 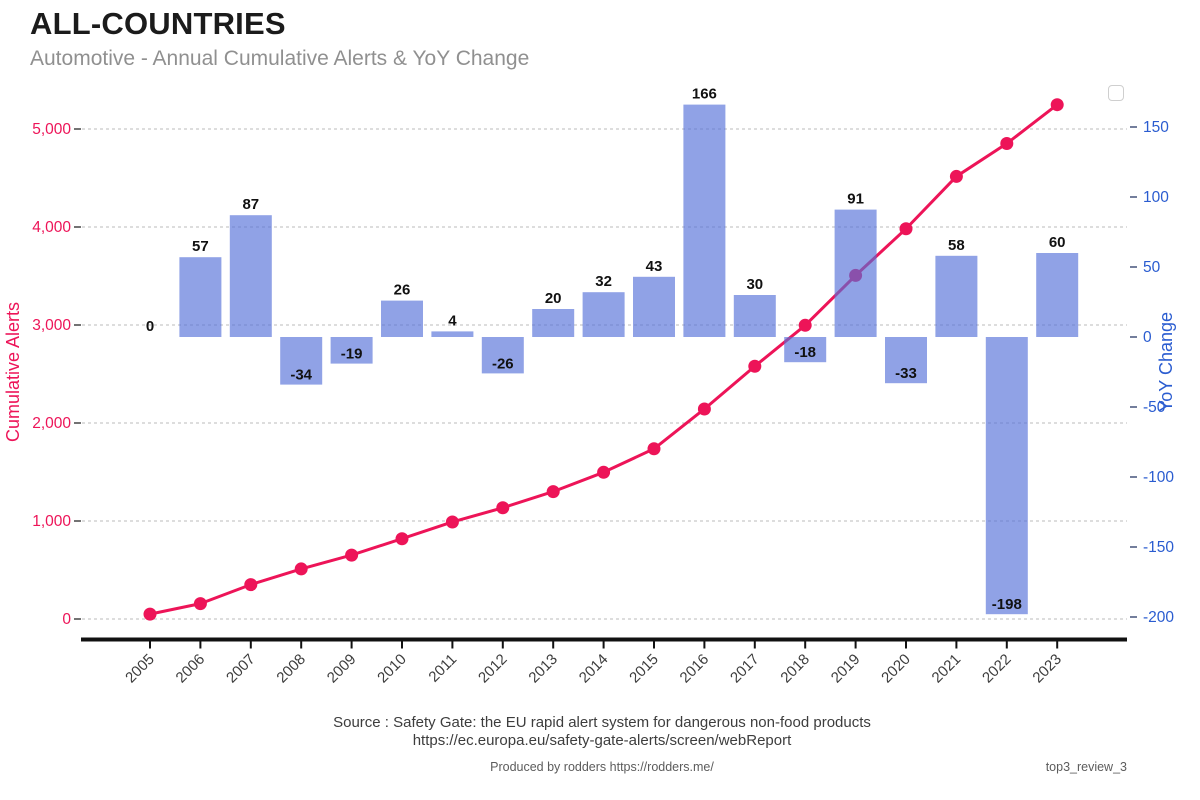 What do you see at coordinates (855, 273) in the screenshot?
I see `yoy-bar-2019` at bounding box center [855, 273].